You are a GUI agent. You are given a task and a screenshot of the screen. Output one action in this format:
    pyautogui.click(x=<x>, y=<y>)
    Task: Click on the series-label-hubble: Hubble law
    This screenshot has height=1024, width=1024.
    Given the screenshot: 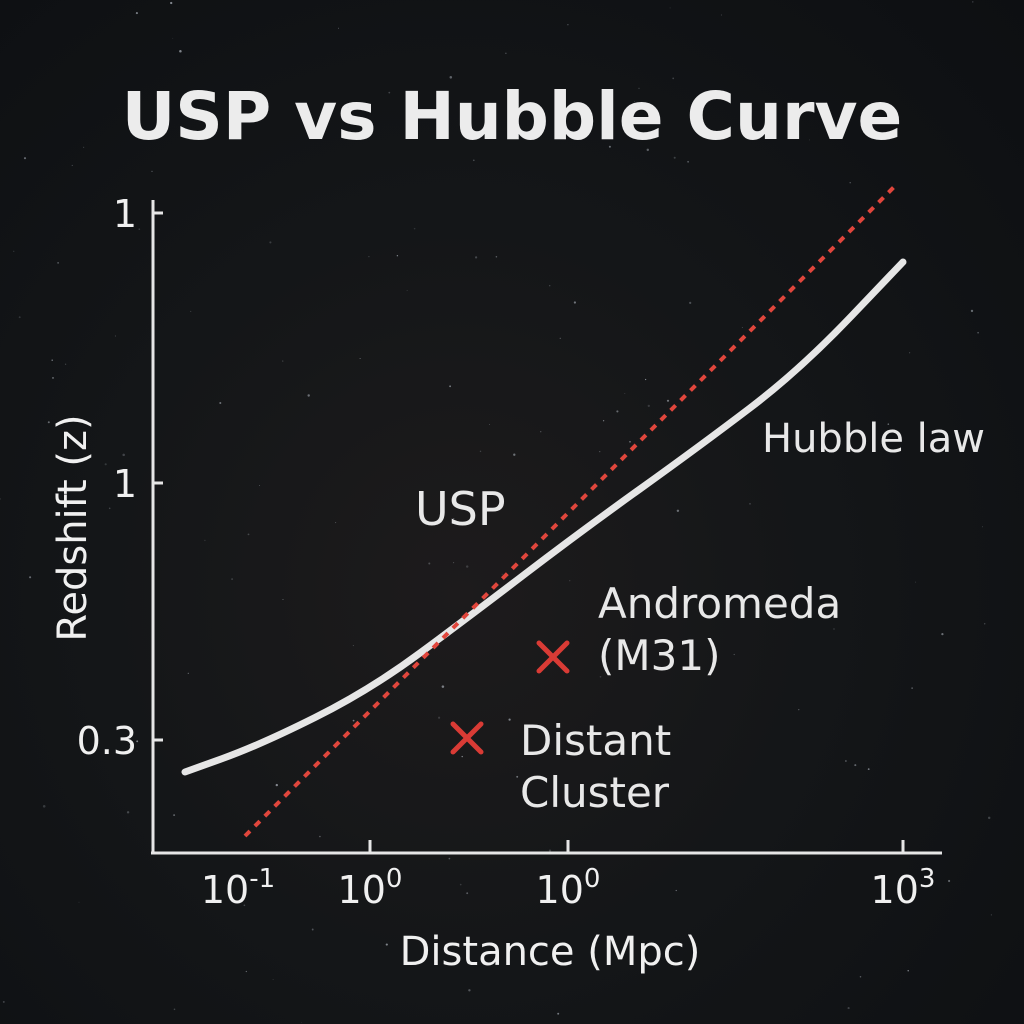 What is the action you would take?
    pyautogui.click(x=873, y=439)
    